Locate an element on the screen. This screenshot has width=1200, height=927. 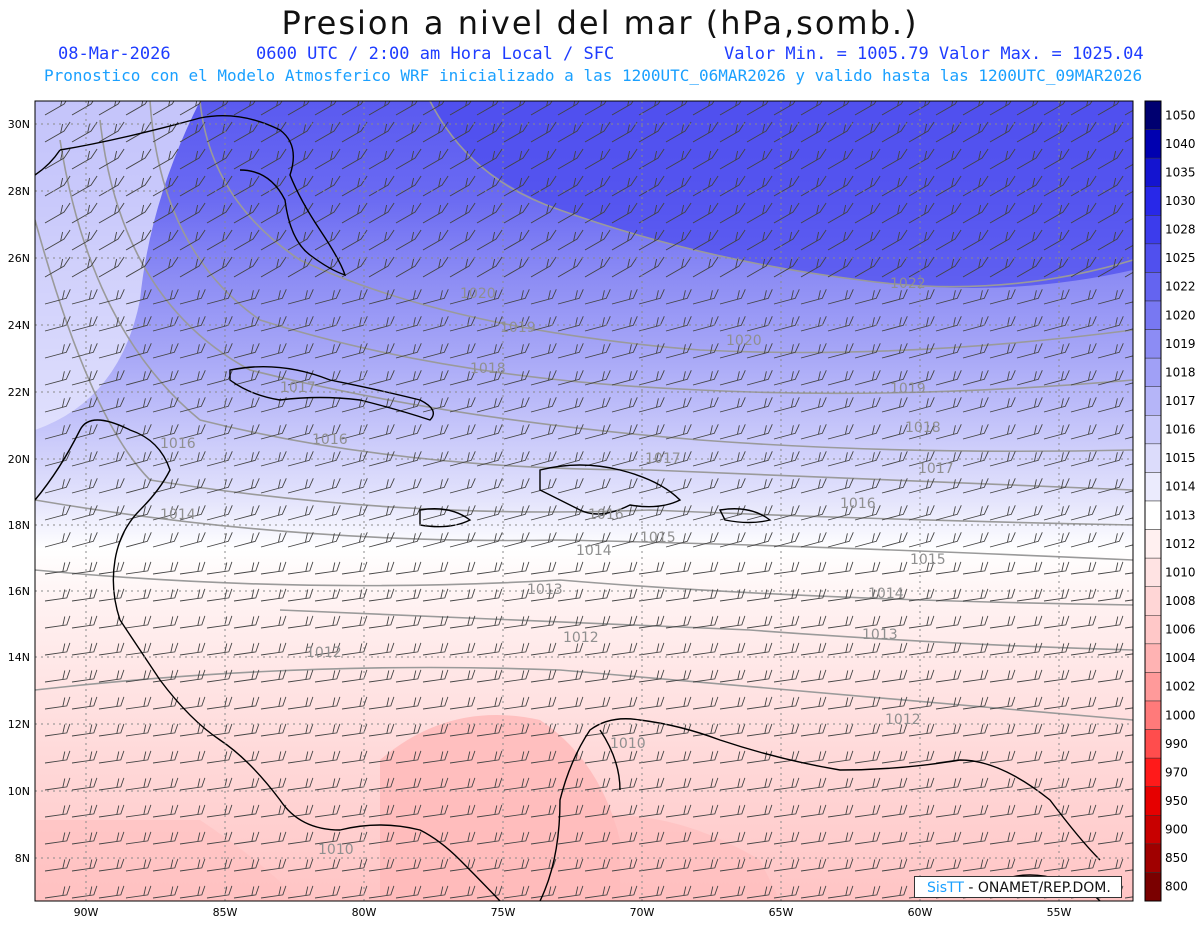
lat-label: 20N is located at coordinates (19, 459).